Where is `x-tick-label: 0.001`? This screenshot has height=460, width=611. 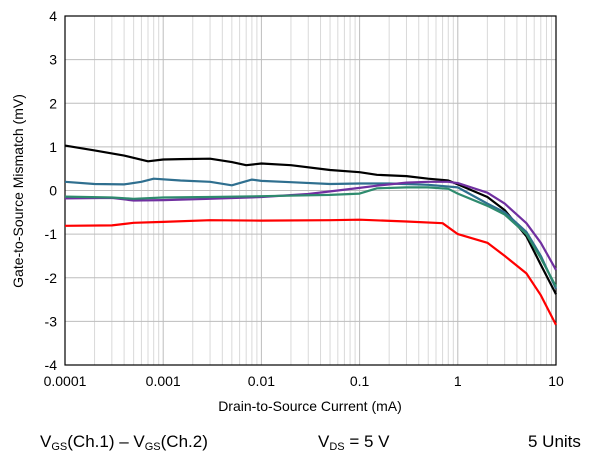 x-tick-label: 0.001 is located at coordinates (163, 381).